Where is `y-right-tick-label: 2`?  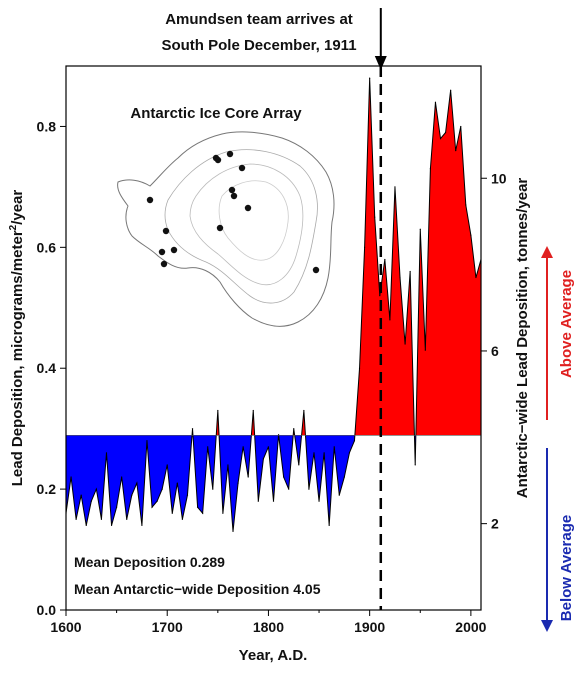
y-right-tick-label: 2 is located at coordinates (495, 524).